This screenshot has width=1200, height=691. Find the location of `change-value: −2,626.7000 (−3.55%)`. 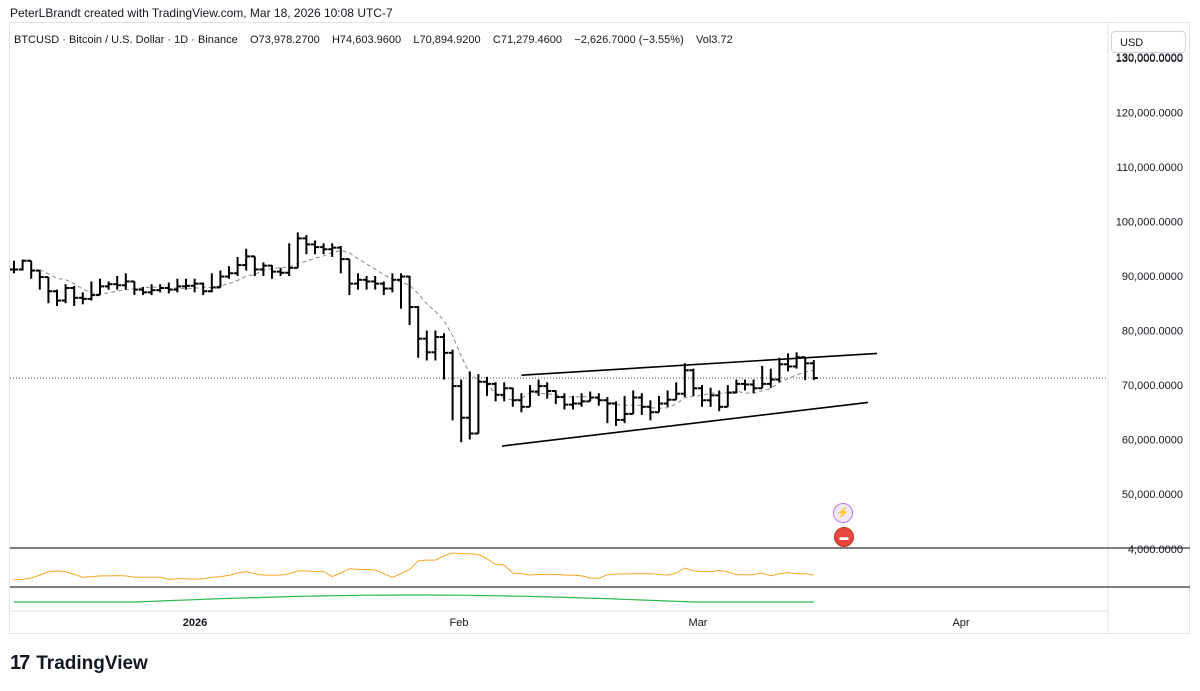

change-value: −2,626.7000 (−3.55%) is located at coordinates (629, 40).